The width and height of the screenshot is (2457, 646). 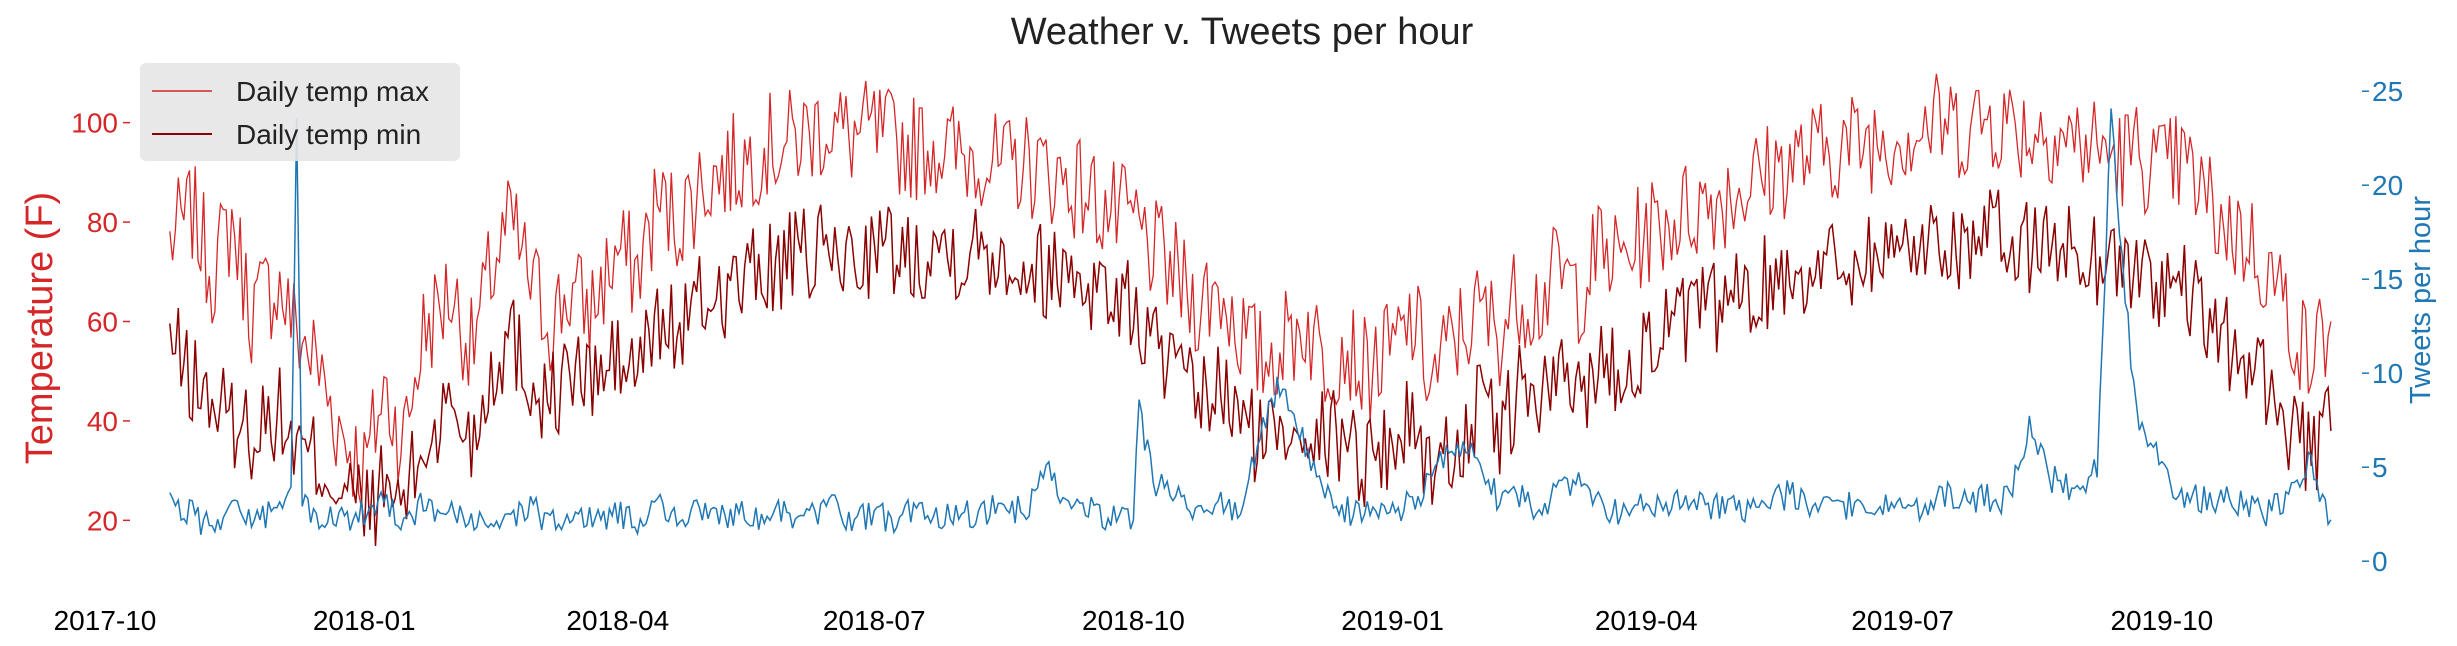 What do you see at coordinates (102, 421) in the screenshot?
I see `y-tick-label-left: 40` at bounding box center [102, 421].